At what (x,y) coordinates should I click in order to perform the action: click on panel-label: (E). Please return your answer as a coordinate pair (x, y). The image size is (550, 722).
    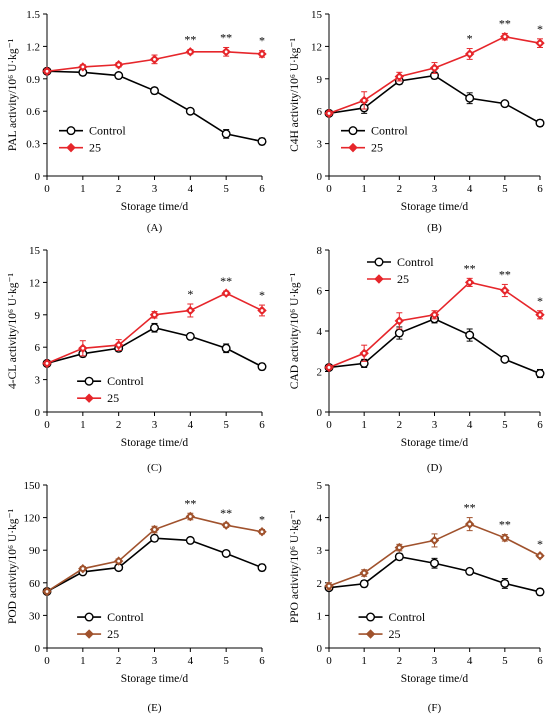
    Looking at the image, I should click on (154, 708).